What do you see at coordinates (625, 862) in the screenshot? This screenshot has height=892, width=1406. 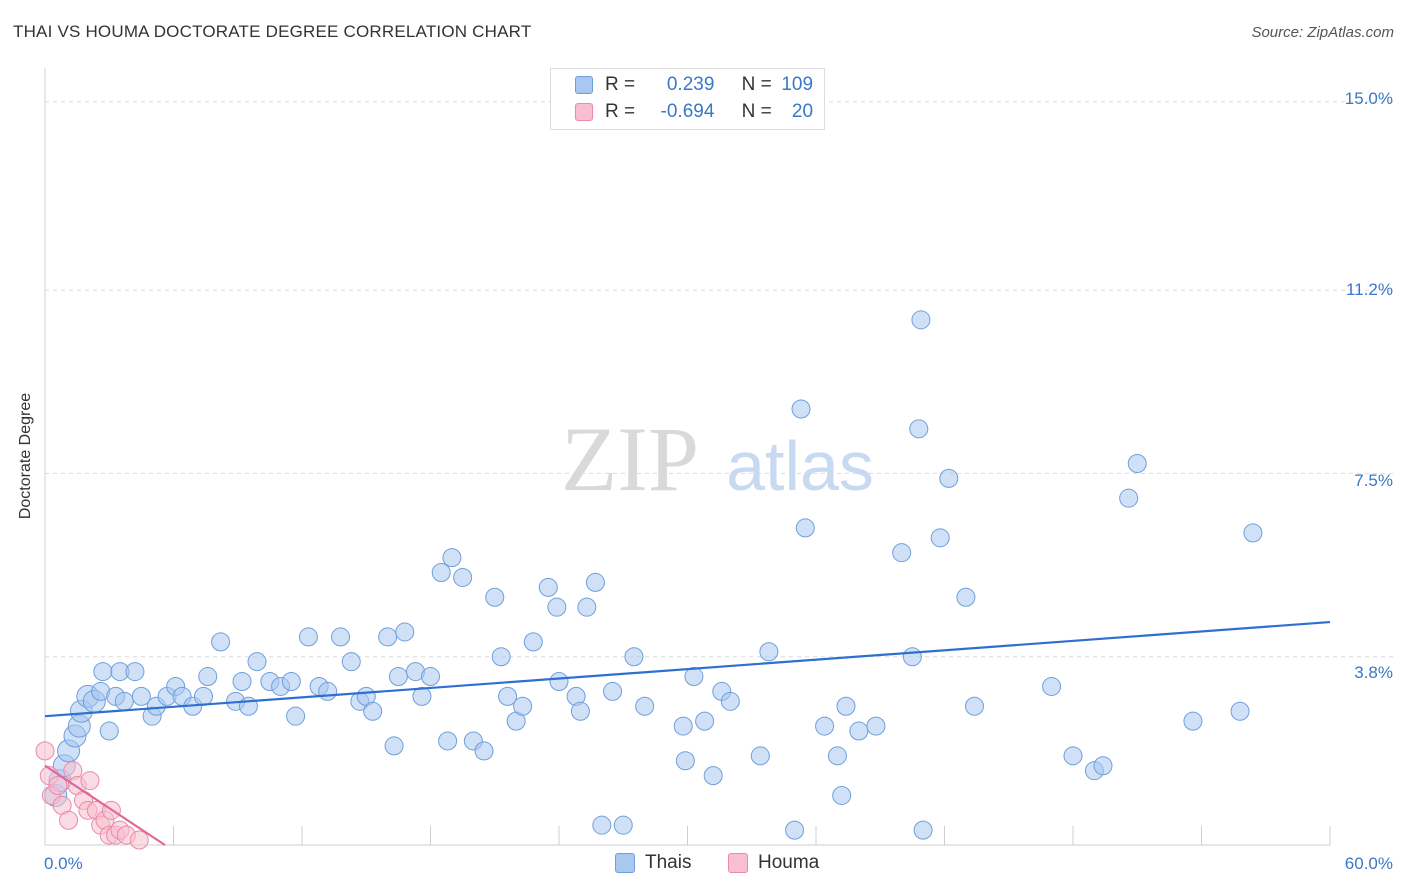 I see `bottom-legend-swatch-thais` at bounding box center [625, 862].